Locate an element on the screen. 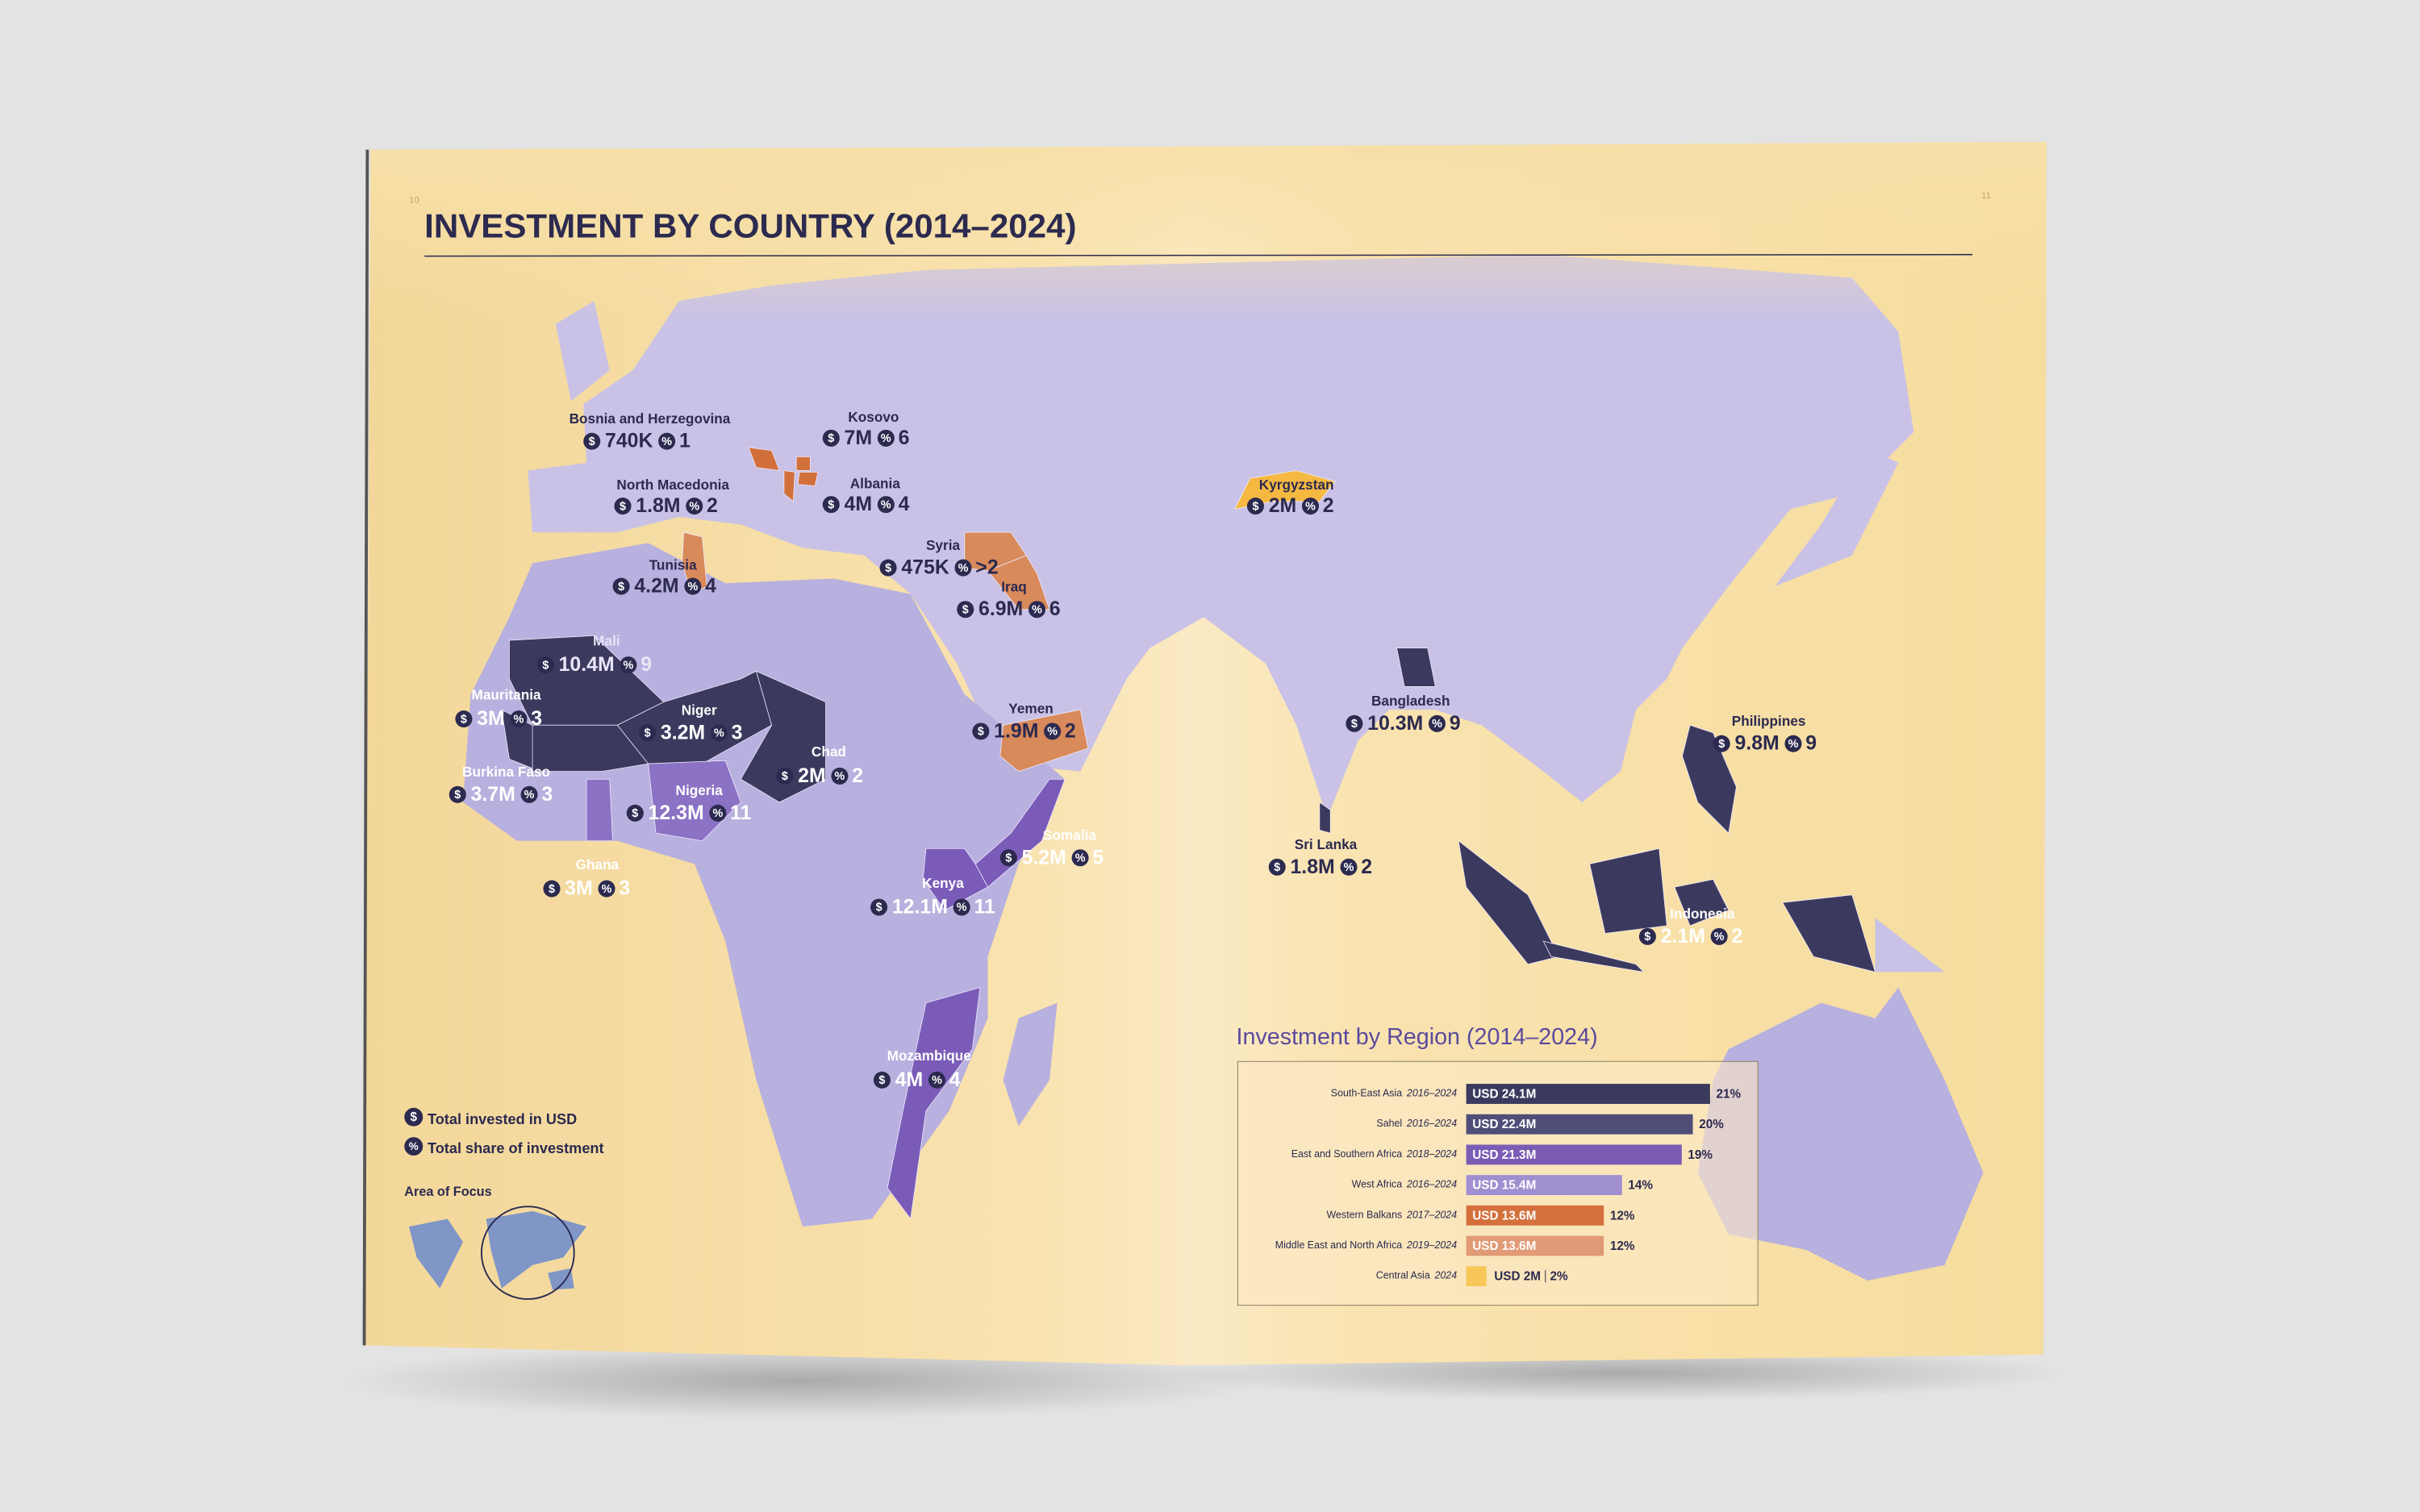 The width and height of the screenshot is (2420, 1512). country-label: Burkina Faso$ 3.7M% 3 is located at coordinates (501, 785).